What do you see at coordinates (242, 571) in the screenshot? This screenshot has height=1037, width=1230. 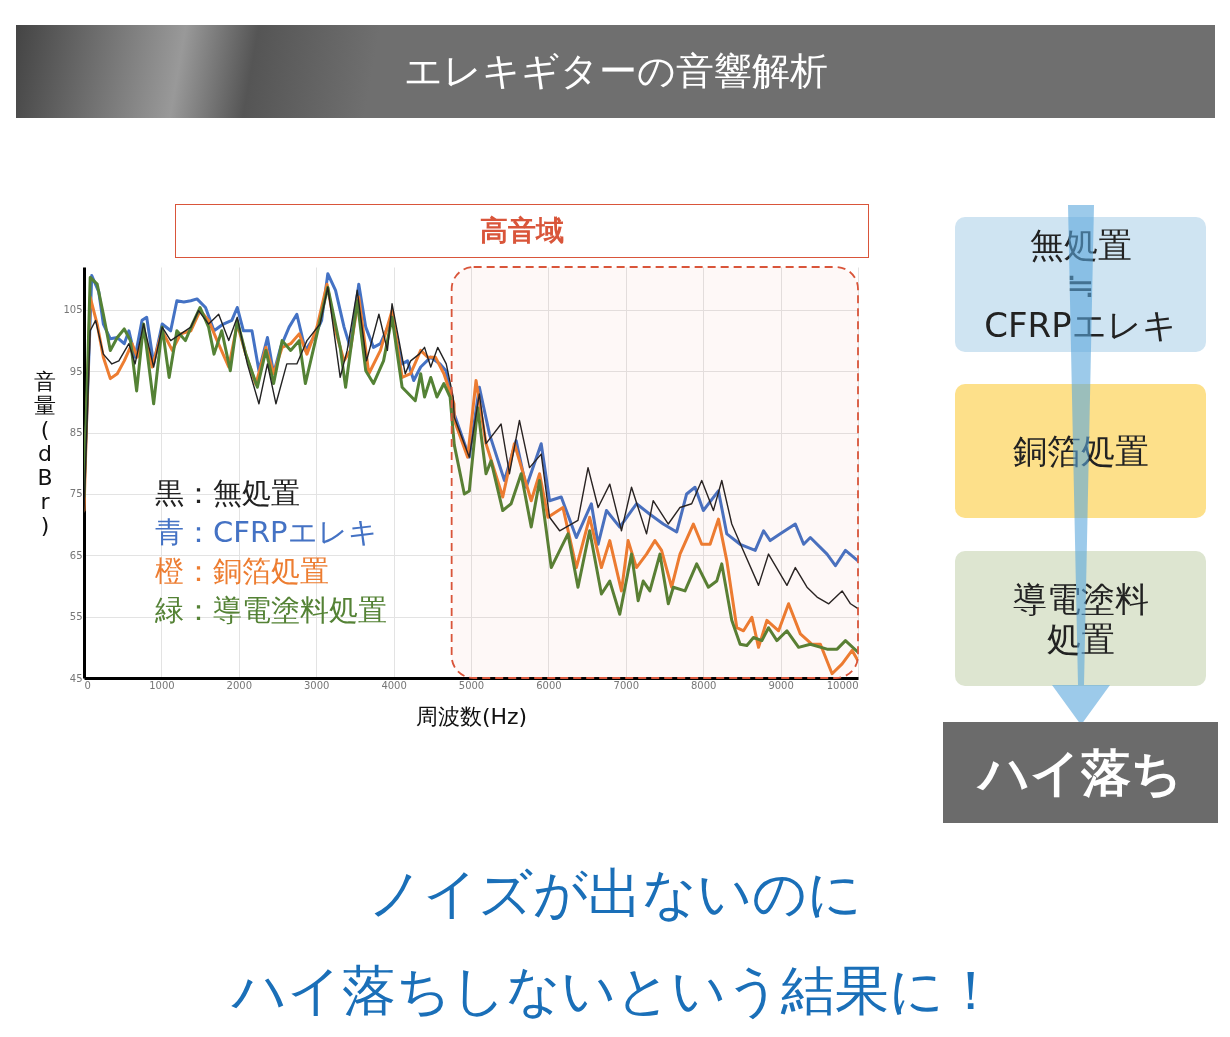 I see `text: 橙：銅箔処置` at bounding box center [242, 571].